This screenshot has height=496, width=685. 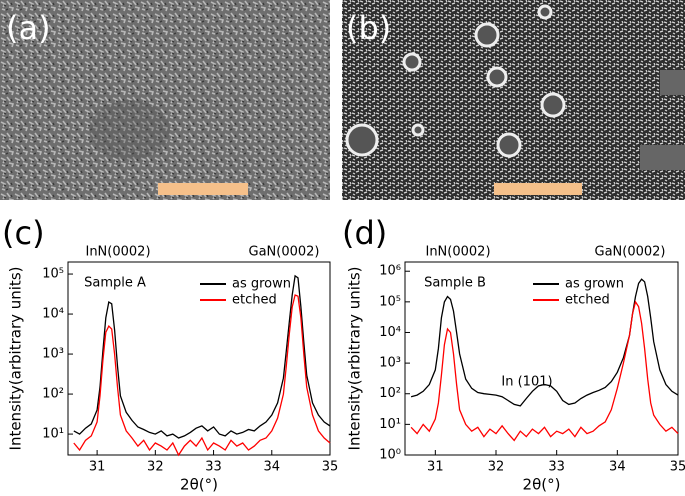 What do you see at coordinates (455, 283) in the screenshot?
I see `annotation: Sample B` at bounding box center [455, 283].